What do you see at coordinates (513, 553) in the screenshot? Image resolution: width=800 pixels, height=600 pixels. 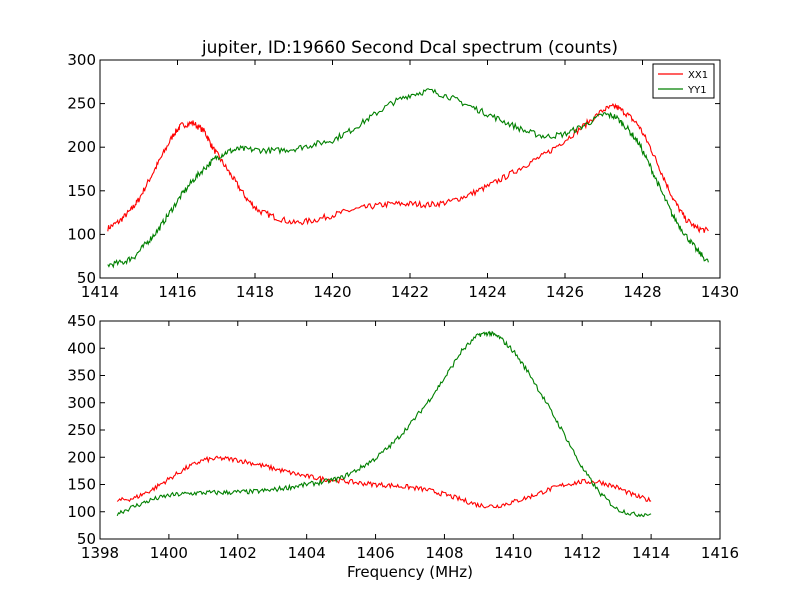 I see `x-tick-label: 1410` at bounding box center [513, 553].